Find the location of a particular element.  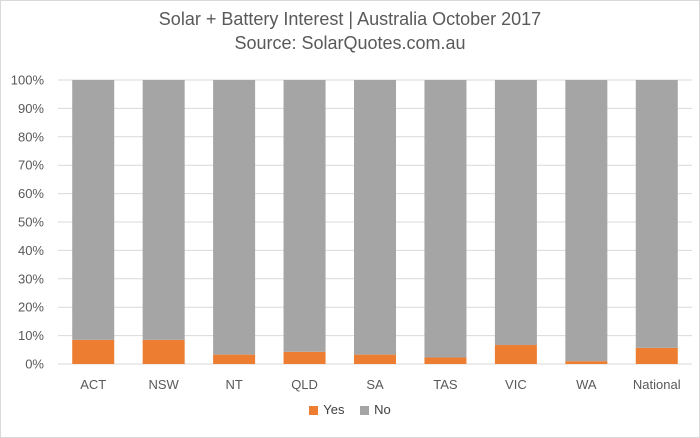

bar-yes-nsw is located at coordinates (163, 351).